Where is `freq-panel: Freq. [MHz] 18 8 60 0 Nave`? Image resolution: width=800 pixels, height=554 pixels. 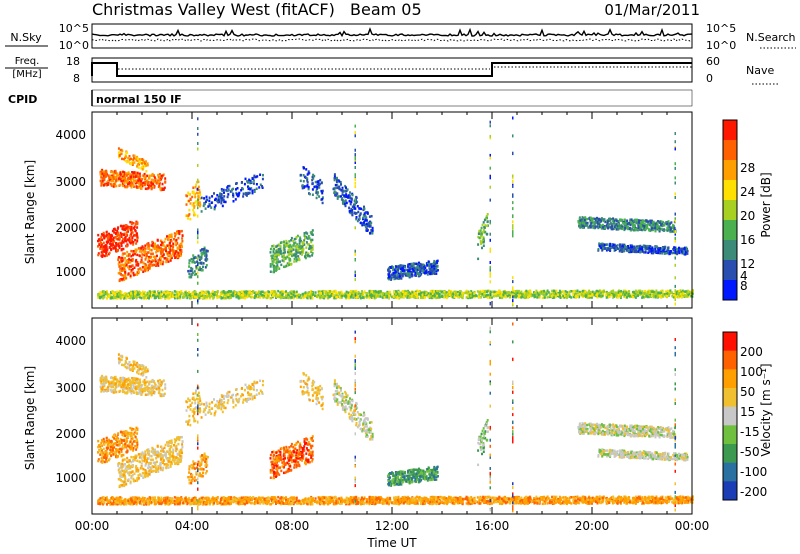
freq-panel: Freq. [MHz] 18 8 60 0 Nave is located at coordinates (392, 70).